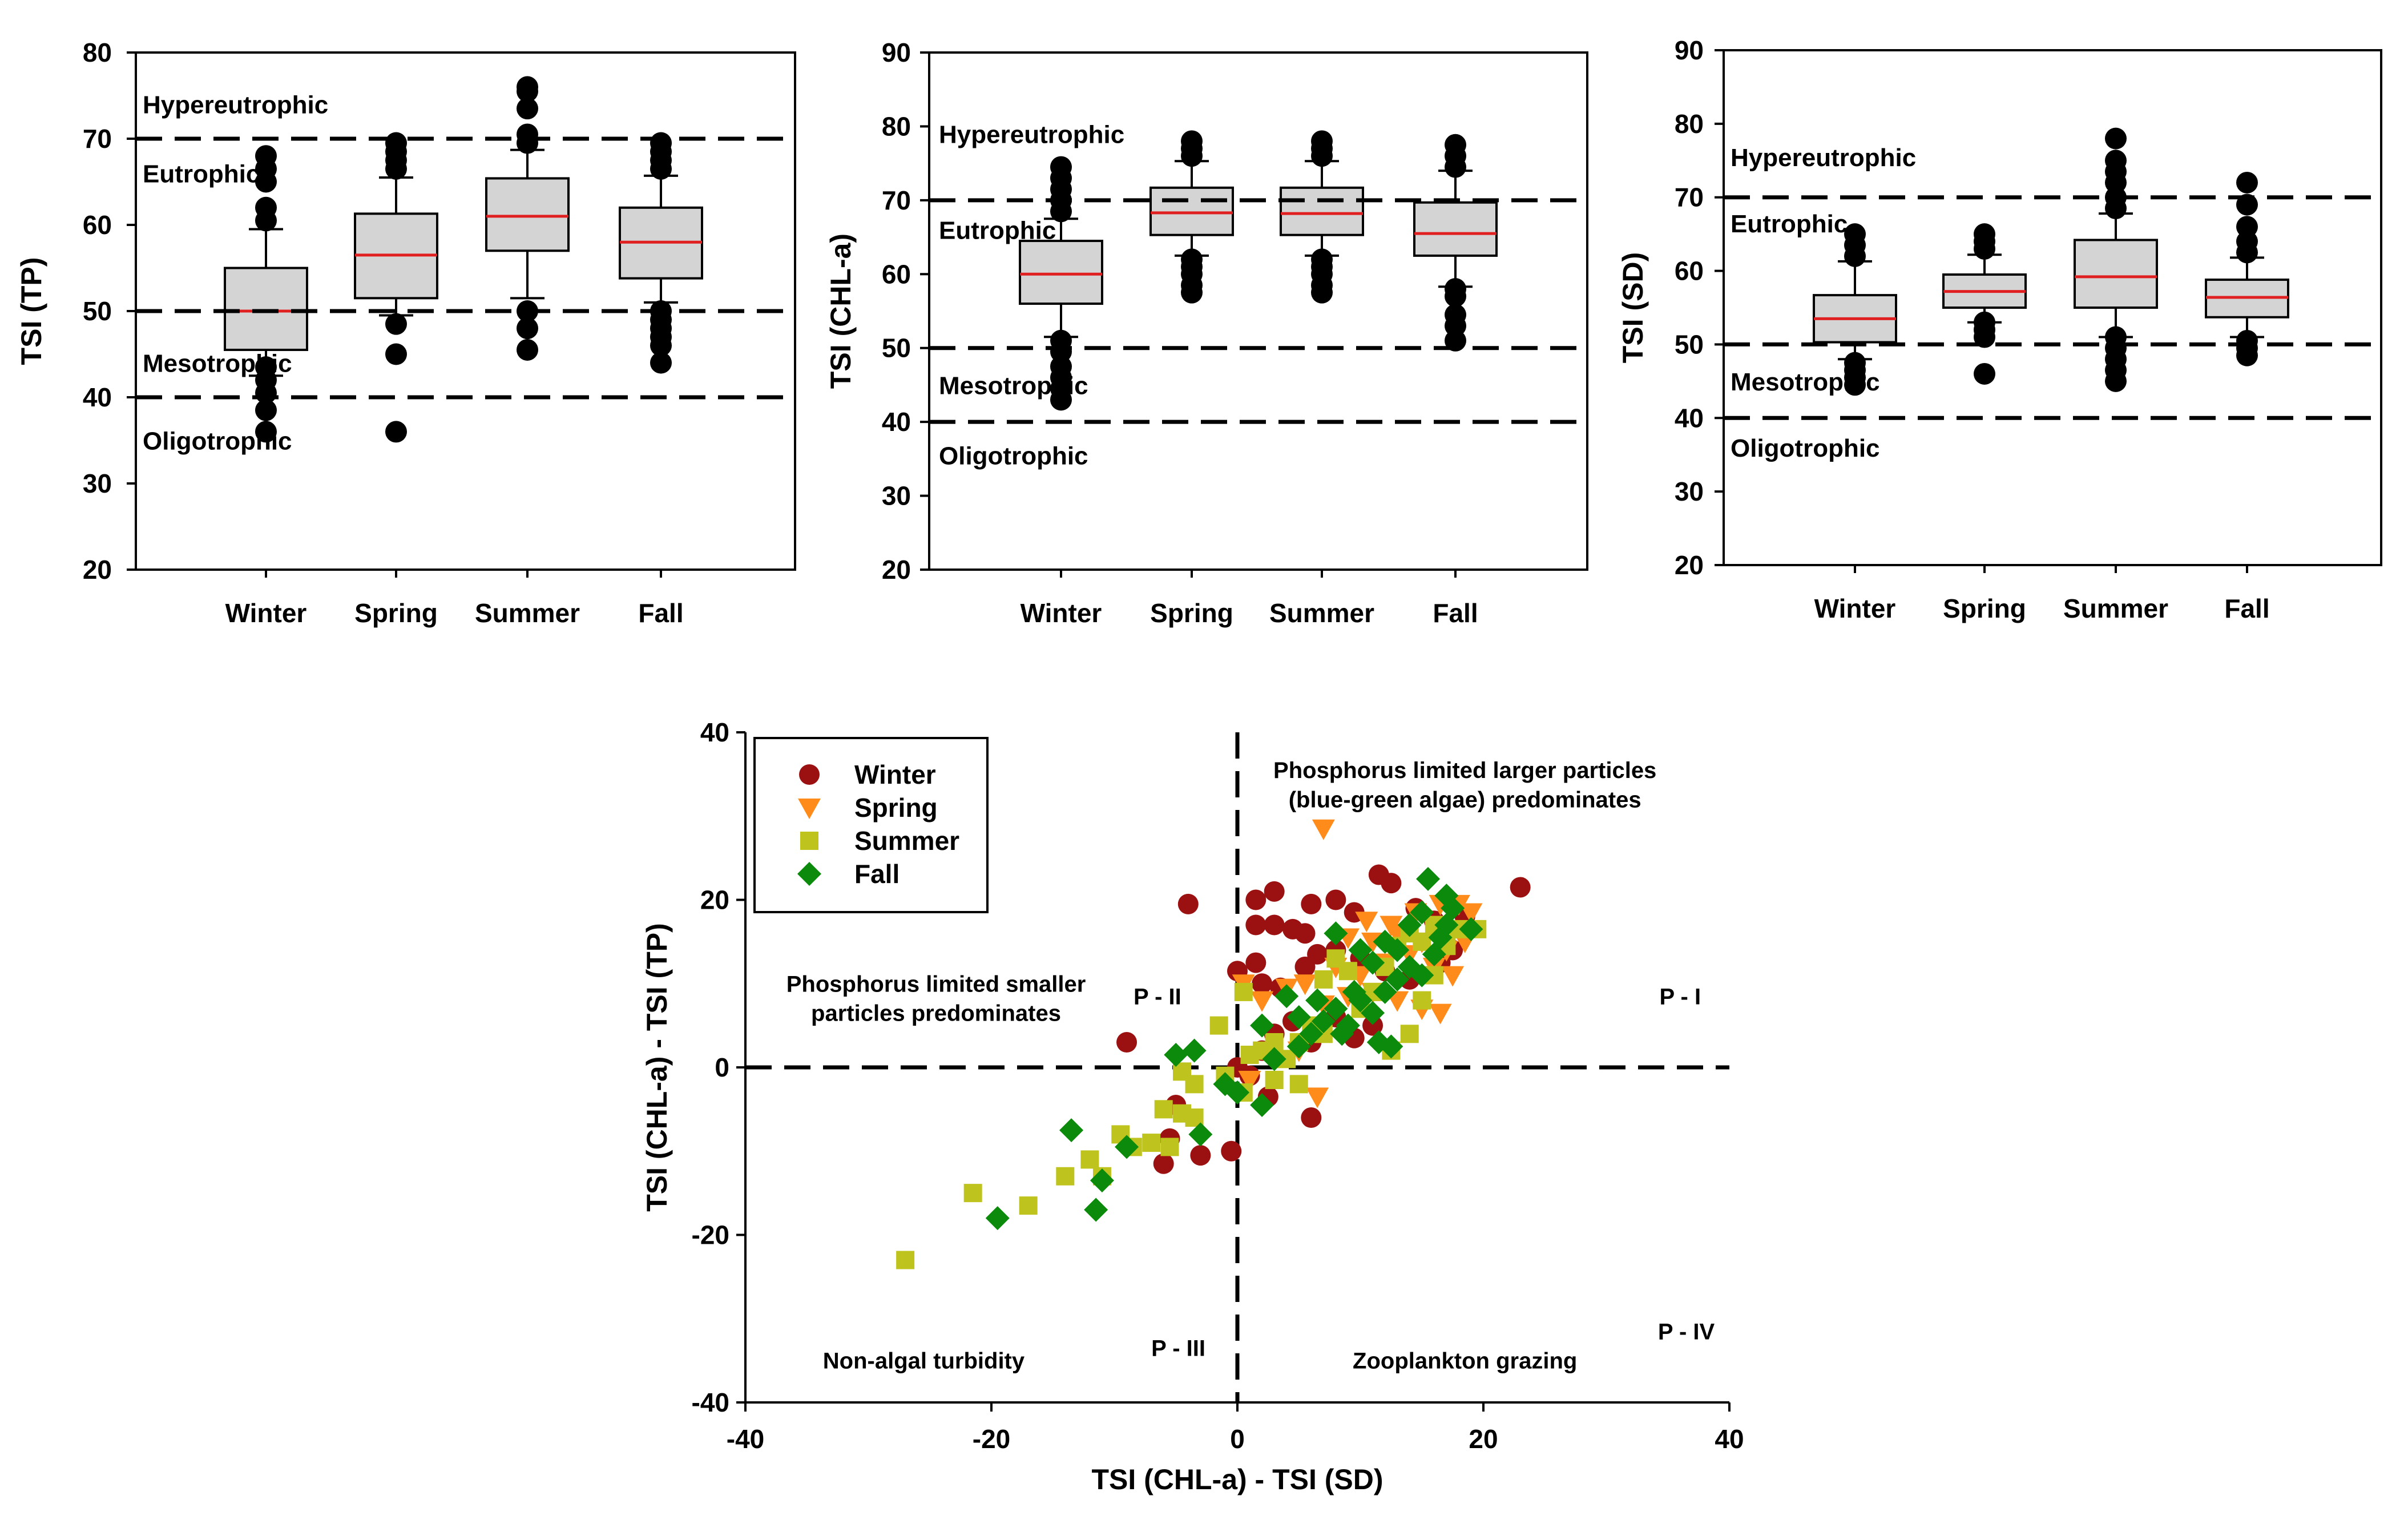 The width and height of the screenshot is (2408, 1528). Describe the element at coordinates (1686, 1331) in the screenshot. I see `annotation-p4: P - IV` at that location.